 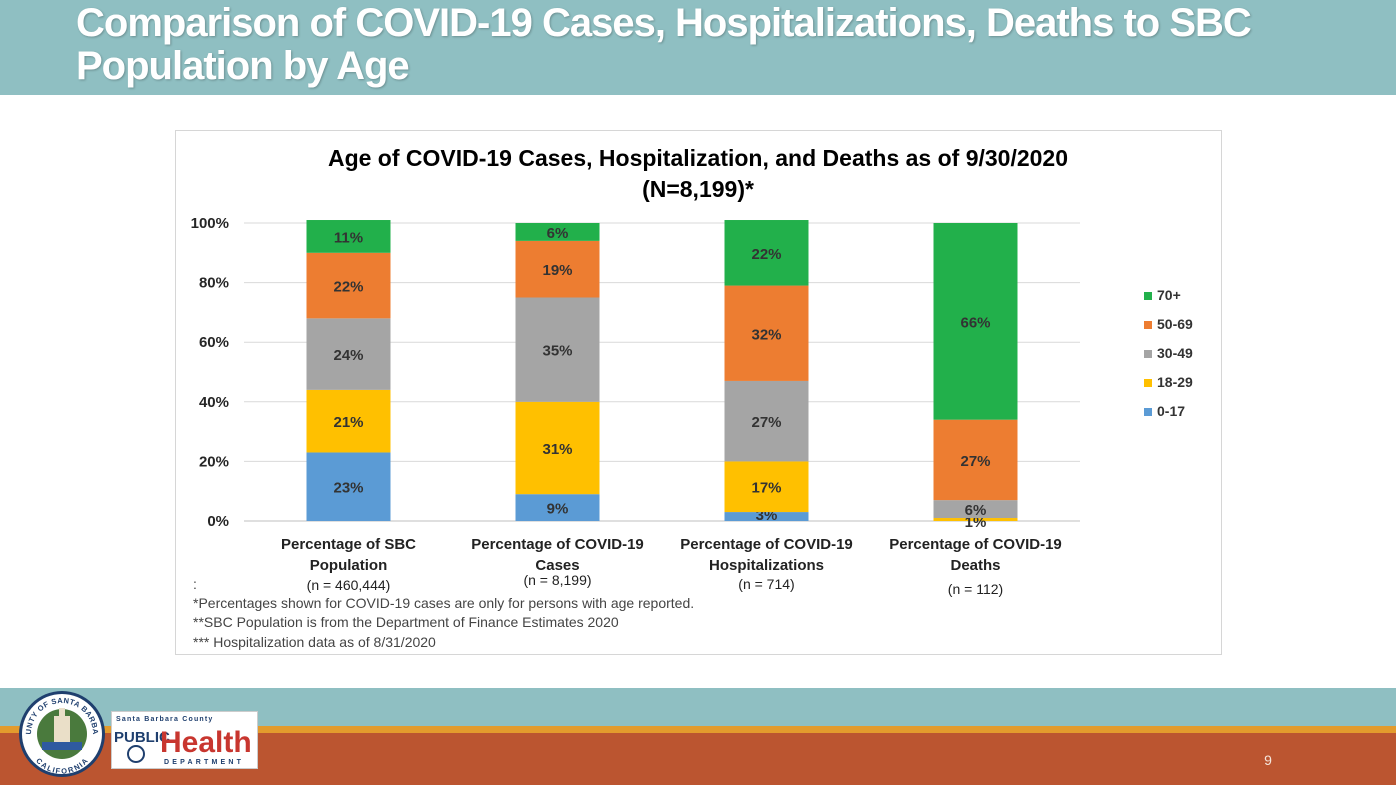 I want to click on x-tick-label: Percentage of SBC, so click(x=348, y=544).